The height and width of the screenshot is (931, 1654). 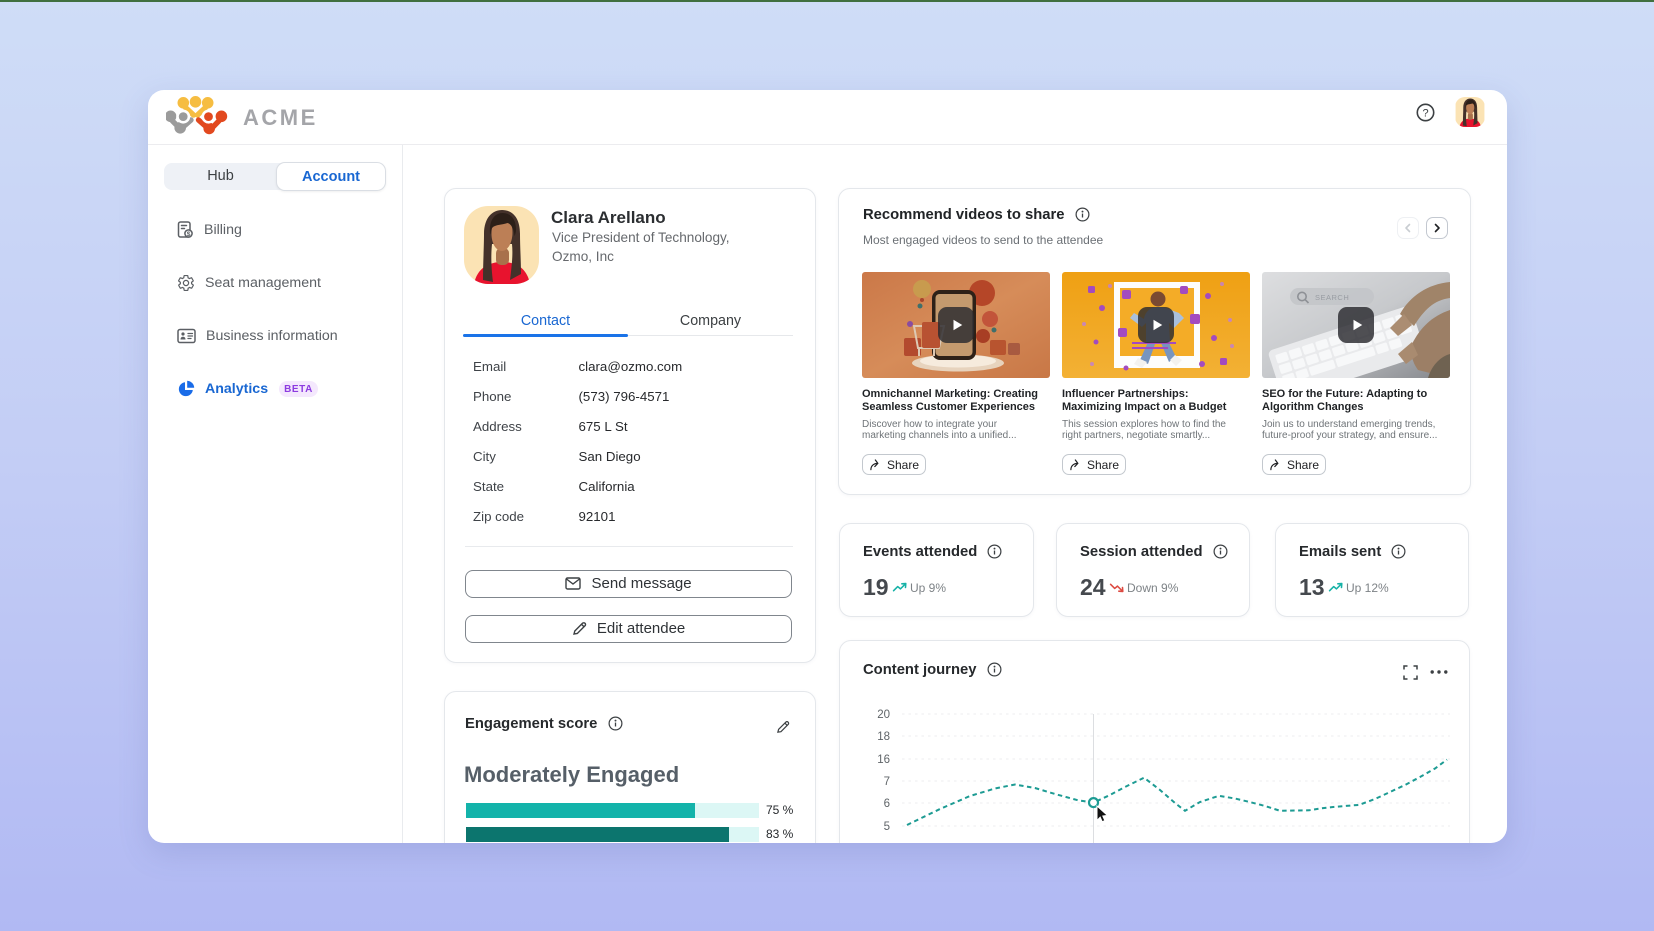 I want to click on svg-text: 5, so click(x=887, y=827).